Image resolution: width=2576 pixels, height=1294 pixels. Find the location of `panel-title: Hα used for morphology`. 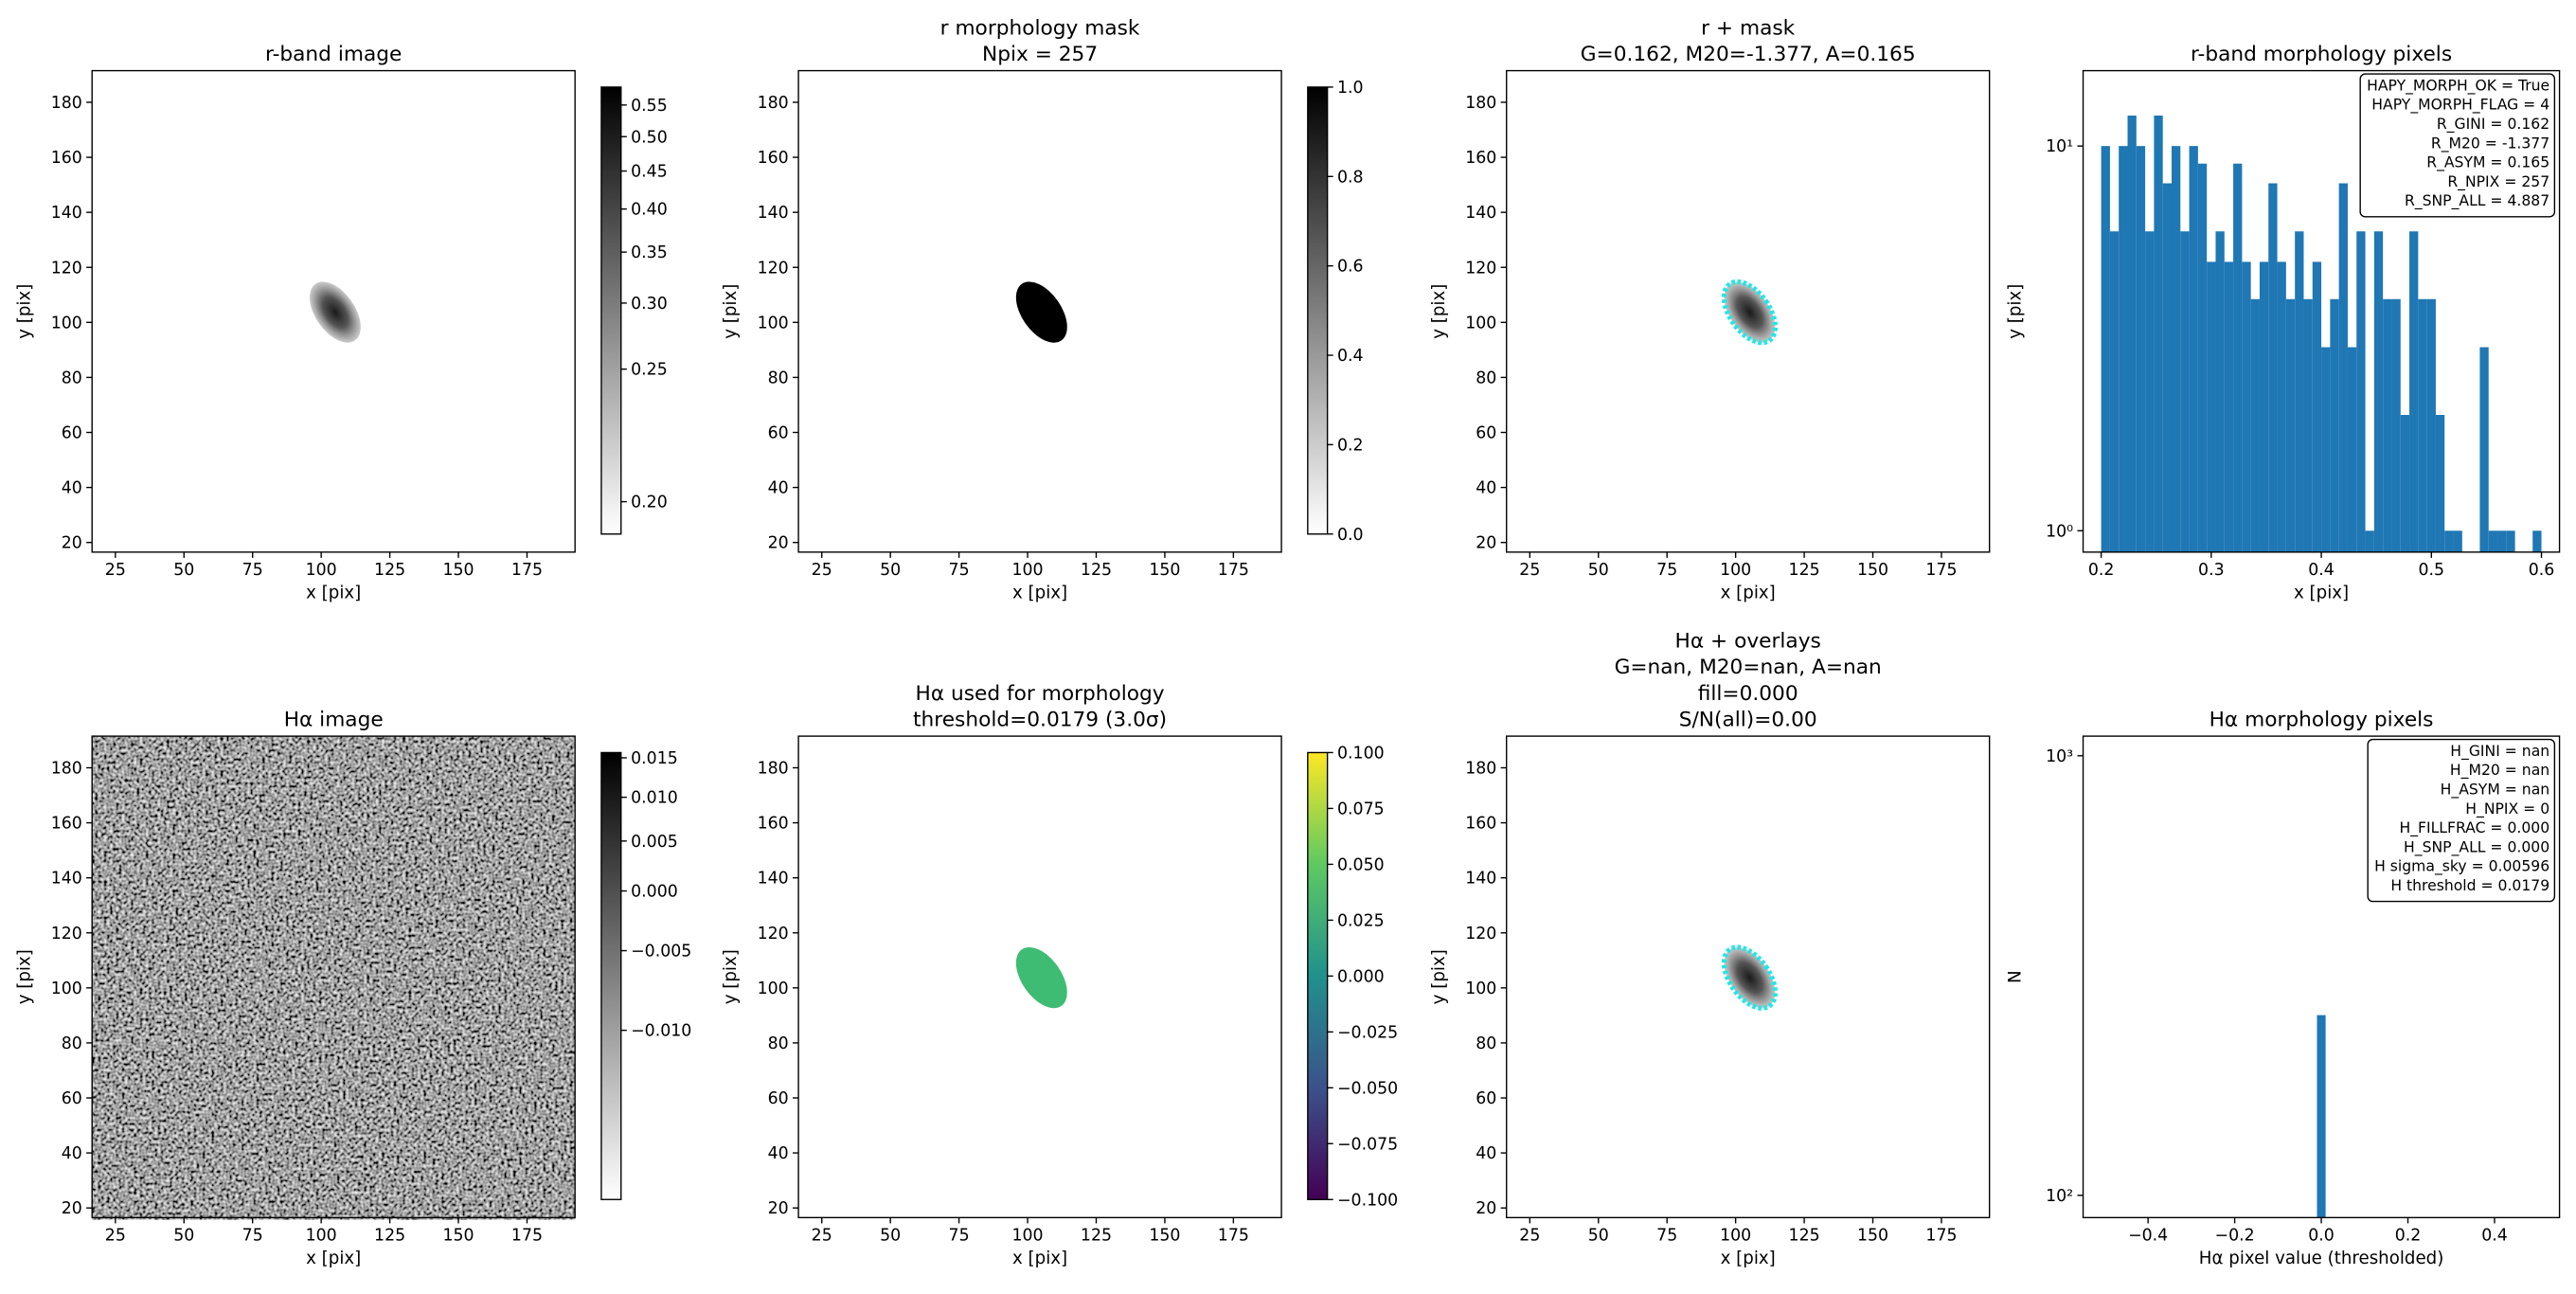

panel-title: Hα used for morphology is located at coordinates (1040, 694).